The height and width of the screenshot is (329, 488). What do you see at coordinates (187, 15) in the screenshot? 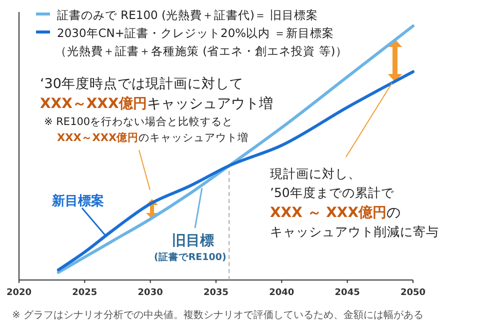
I see `legend-label: 証書のみで RE100 (光熱費＋証書代)＝ 旧目標案` at bounding box center [187, 15].